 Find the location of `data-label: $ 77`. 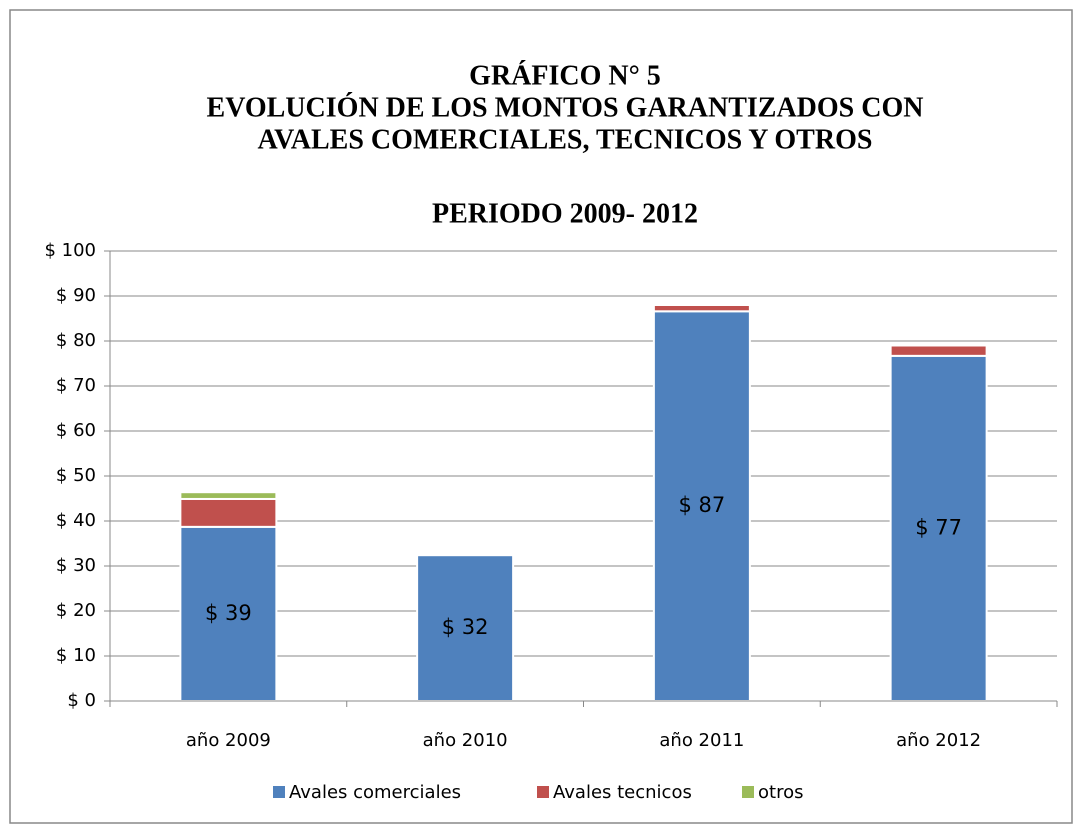

data-label: $ 77 is located at coordinates (938, 527).